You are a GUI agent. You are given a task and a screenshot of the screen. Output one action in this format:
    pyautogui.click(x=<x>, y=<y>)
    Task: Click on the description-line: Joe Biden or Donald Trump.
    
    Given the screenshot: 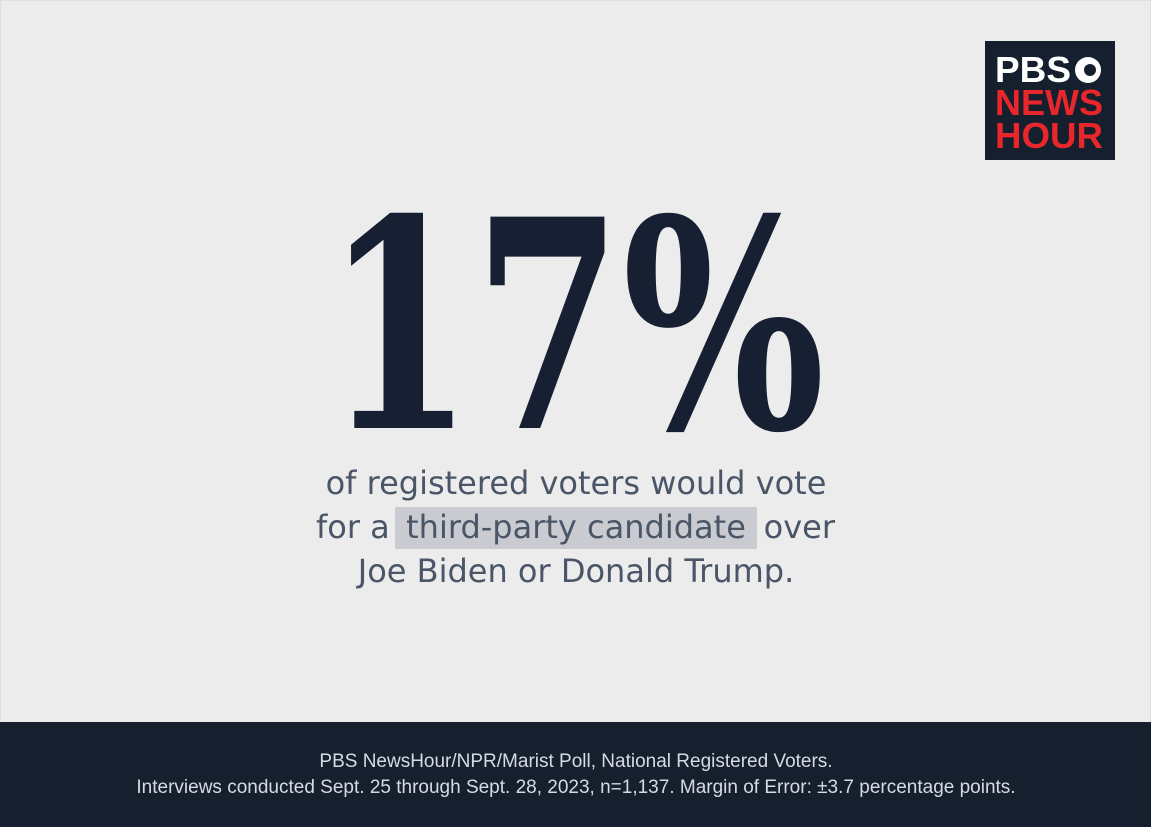 What is the action you would take?
    pyautogui.click(x=575, y=571)
    